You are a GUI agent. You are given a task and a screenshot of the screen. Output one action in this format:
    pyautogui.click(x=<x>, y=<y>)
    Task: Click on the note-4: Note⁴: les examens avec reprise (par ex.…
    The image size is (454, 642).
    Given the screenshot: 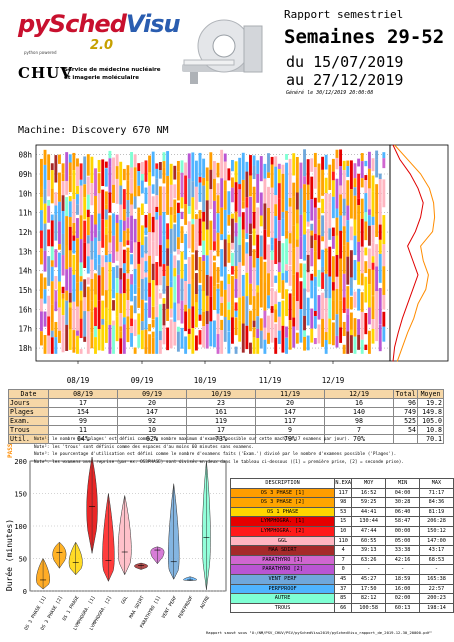 What is the action you would take?
    pyautogui.click(x=219, y=462)
    